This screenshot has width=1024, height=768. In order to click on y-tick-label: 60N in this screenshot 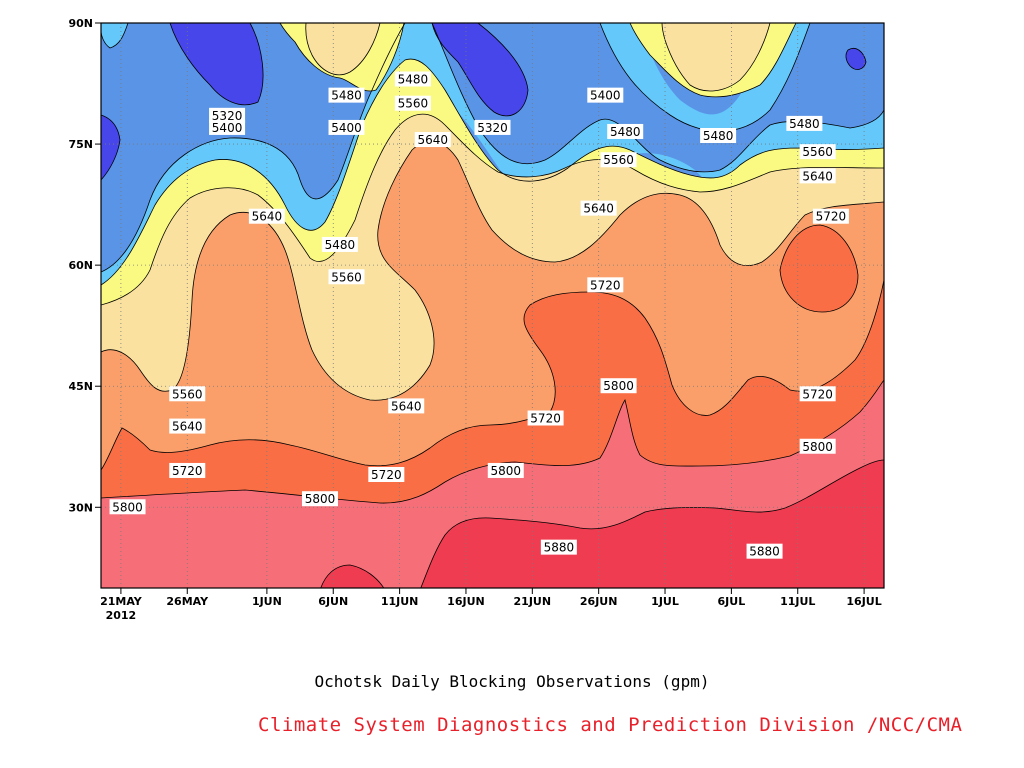, I will do `click(80, 265)`.